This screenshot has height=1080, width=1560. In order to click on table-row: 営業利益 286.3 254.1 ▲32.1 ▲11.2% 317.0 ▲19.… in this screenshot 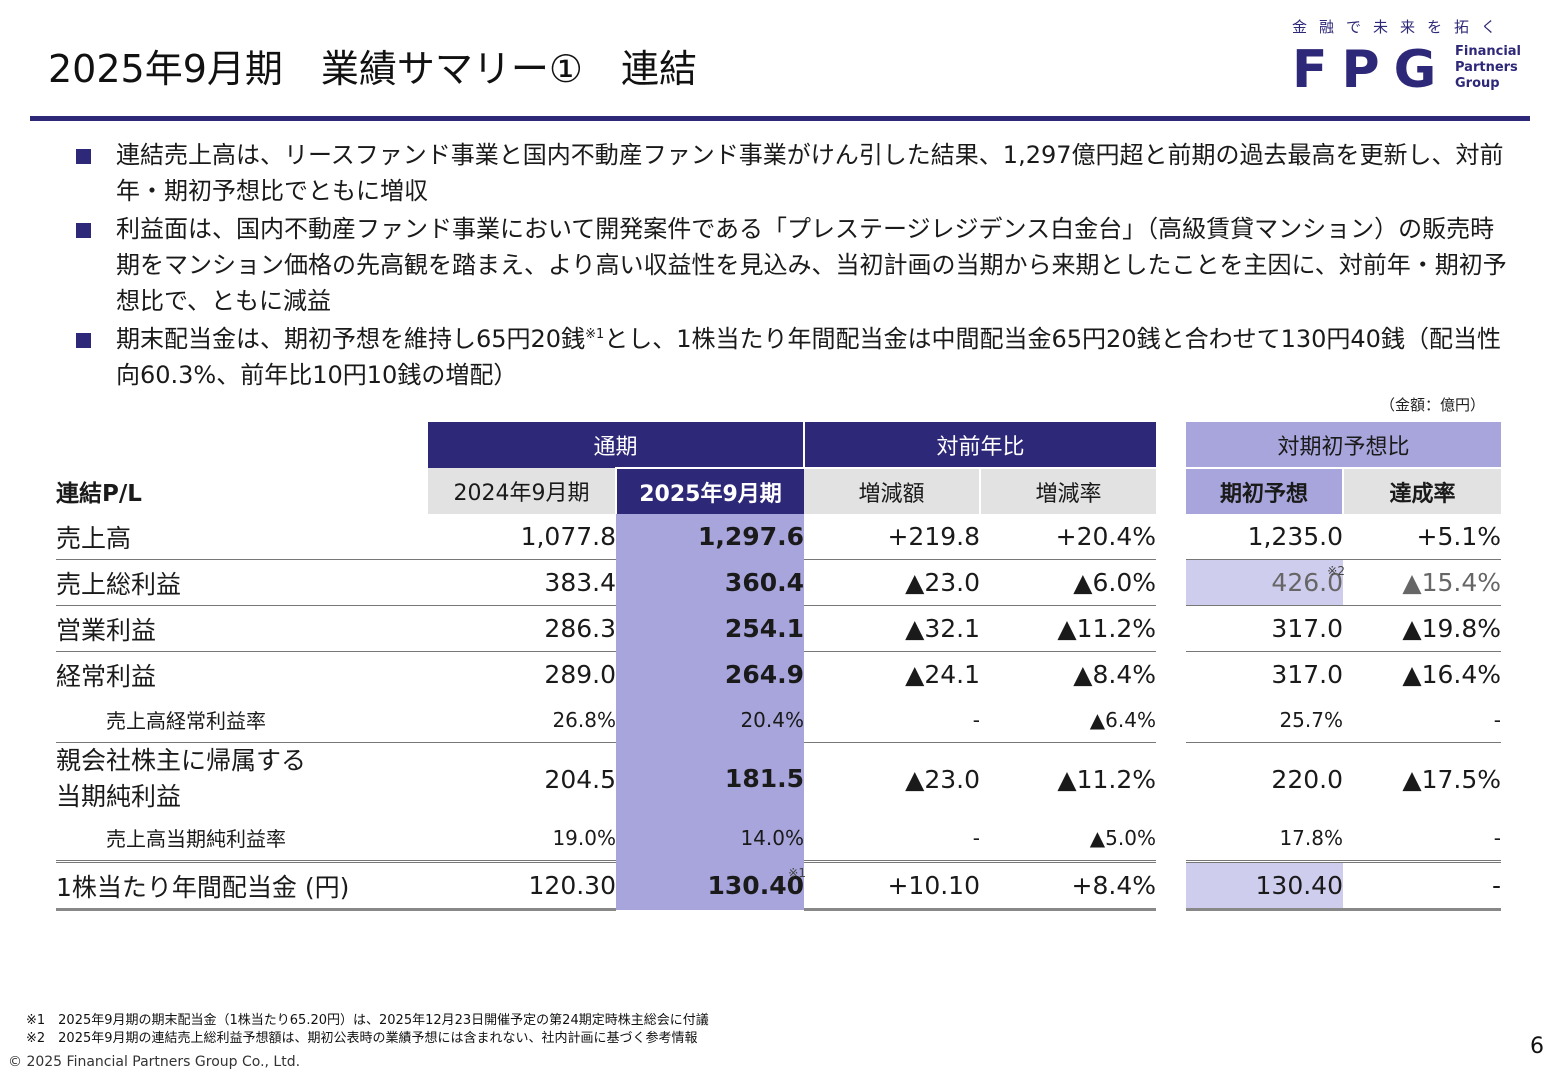, I will do `click(778, 628)`.